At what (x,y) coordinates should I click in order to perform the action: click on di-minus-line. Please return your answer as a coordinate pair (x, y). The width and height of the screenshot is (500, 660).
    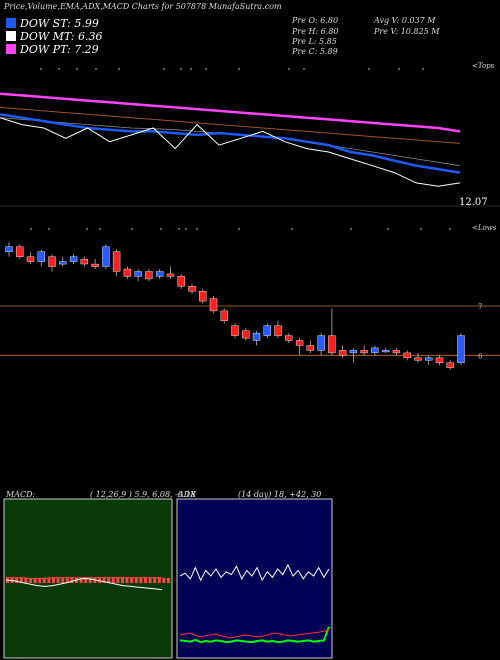
    Looking at the image, I should click on (254, 634).